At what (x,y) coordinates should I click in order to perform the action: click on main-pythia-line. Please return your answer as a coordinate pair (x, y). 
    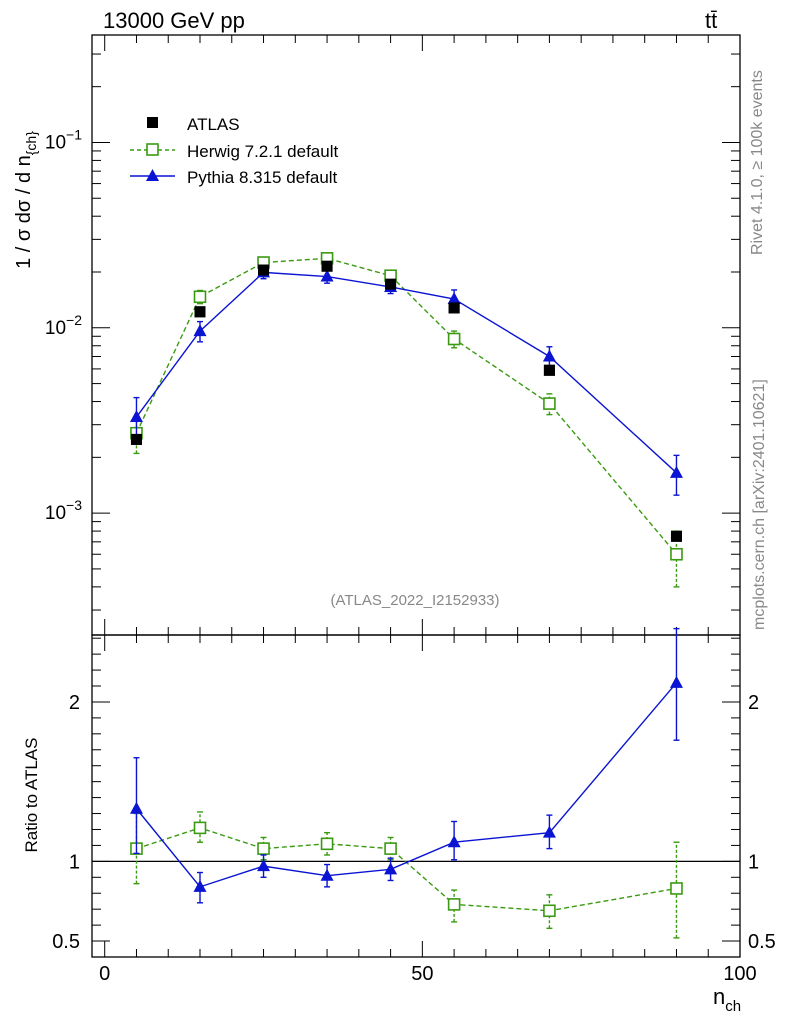
    Looking at the image, I should click on (406, 372).